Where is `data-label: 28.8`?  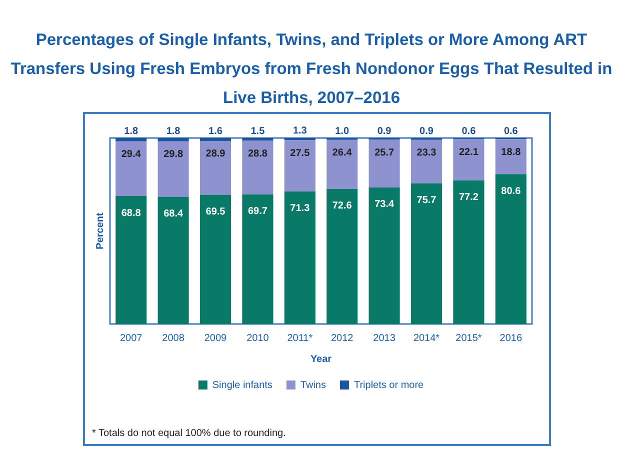
data-label: 28.8 is located at coordinates (258, 154).